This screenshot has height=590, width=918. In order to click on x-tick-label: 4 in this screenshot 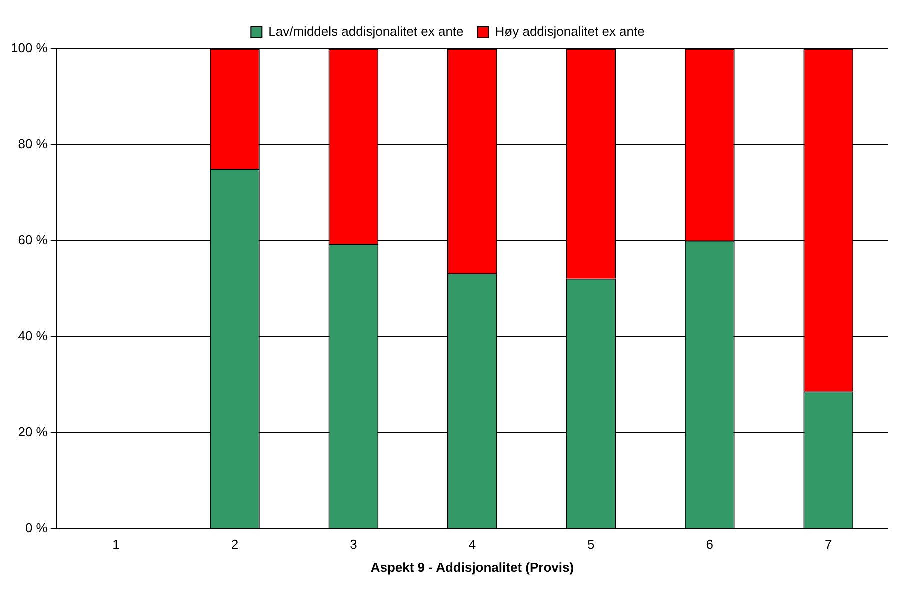, I will do `click(472, 544)`.